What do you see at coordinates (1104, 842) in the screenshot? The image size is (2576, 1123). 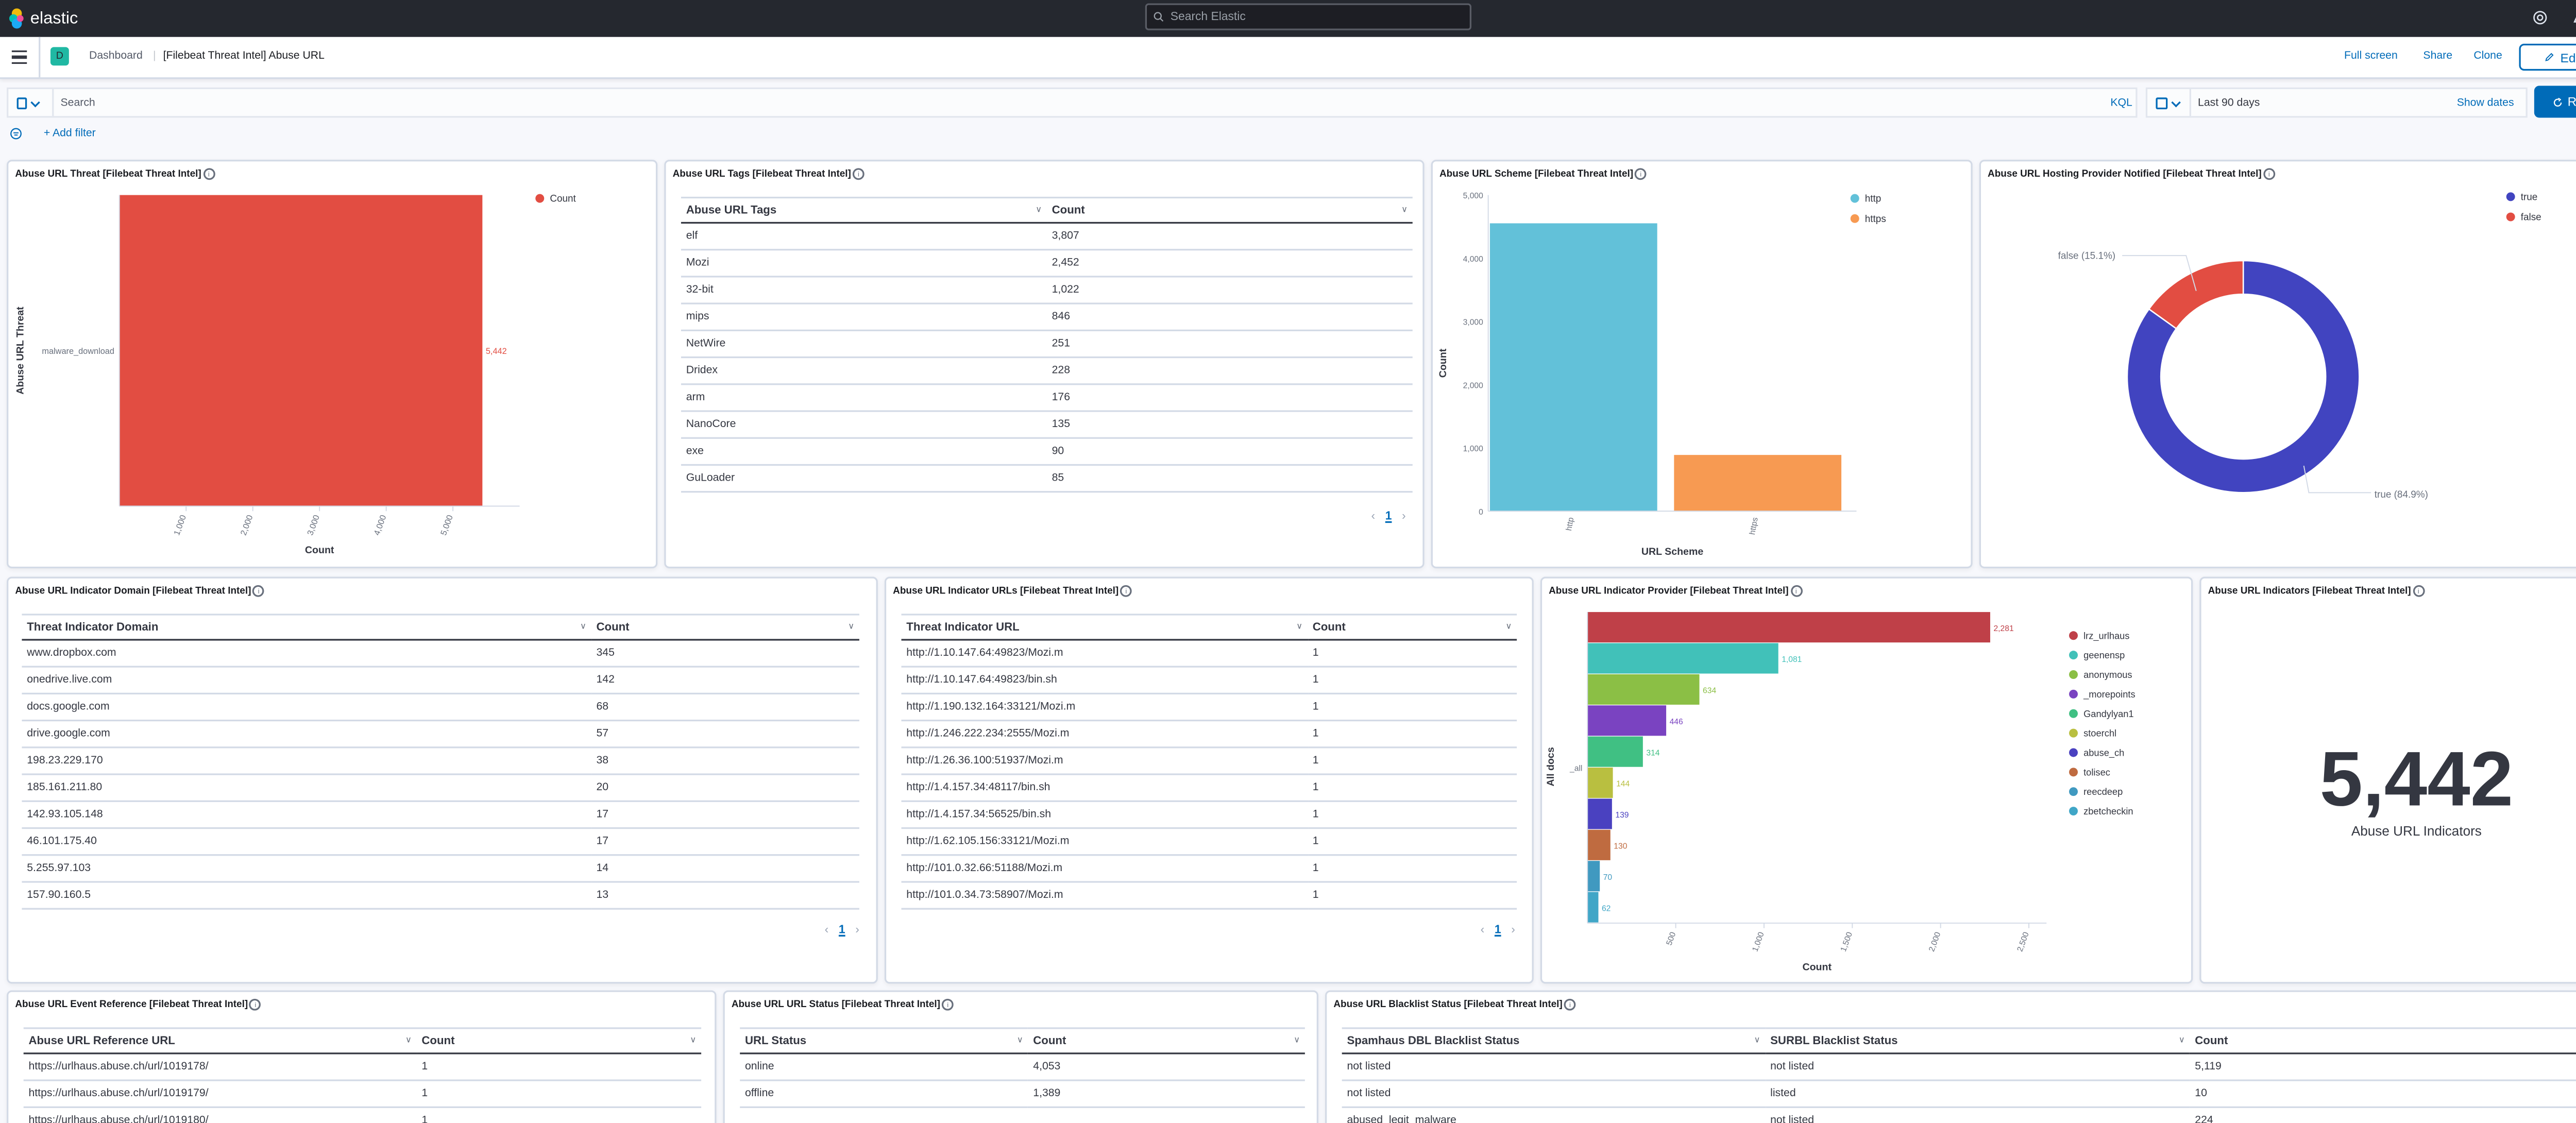 I see `table-cell: http://1.62.105.156:33121/Mozi.m` at bounding box center [1104, 842].